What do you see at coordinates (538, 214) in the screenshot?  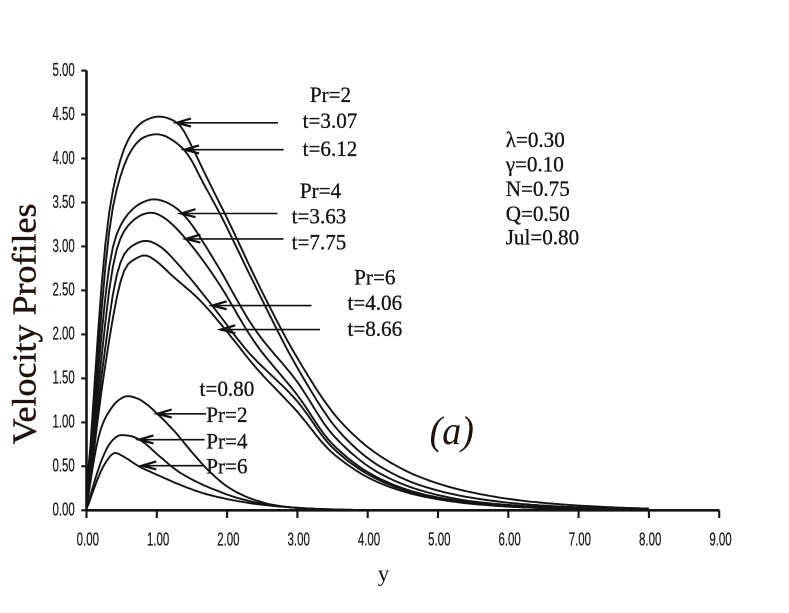 I see `svg-text: Q=0.50` at bounding box center [538, 214].